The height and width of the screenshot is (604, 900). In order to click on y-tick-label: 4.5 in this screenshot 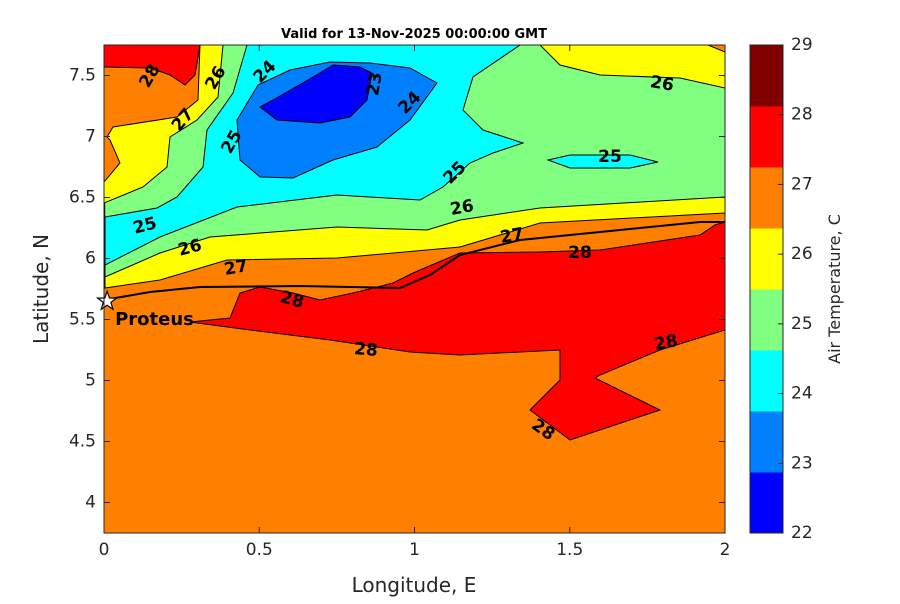, I will do `click(82, 442)`.